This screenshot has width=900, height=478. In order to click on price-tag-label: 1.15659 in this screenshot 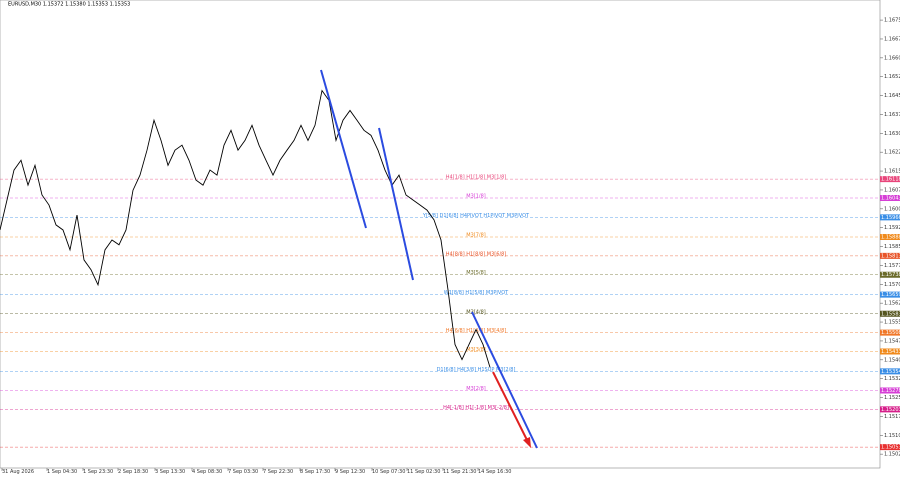, I will do `click(890, 295)`.